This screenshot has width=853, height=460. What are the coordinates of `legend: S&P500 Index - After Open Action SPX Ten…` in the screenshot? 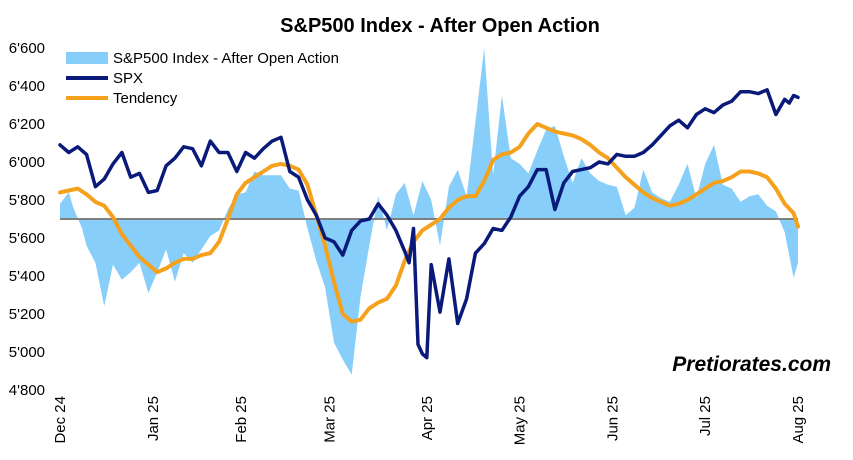 It's located at (202, 78).